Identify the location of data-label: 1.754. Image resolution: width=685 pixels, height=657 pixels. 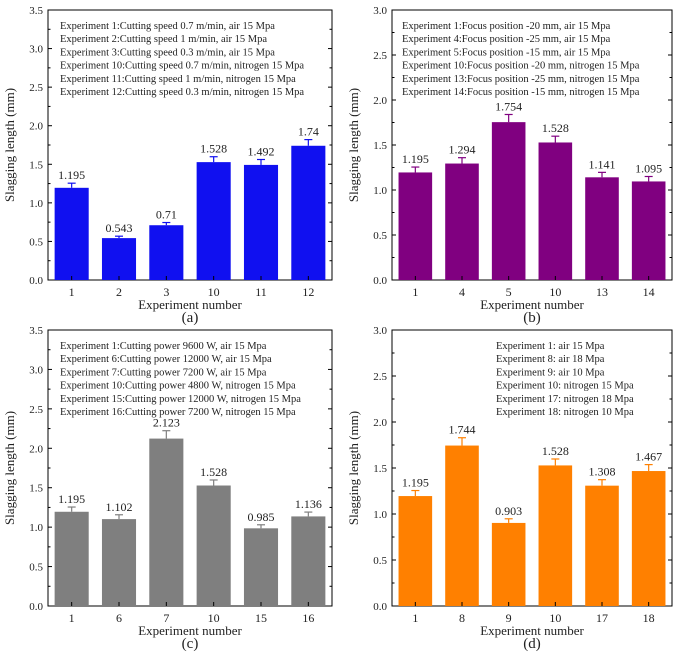
(508, 106).